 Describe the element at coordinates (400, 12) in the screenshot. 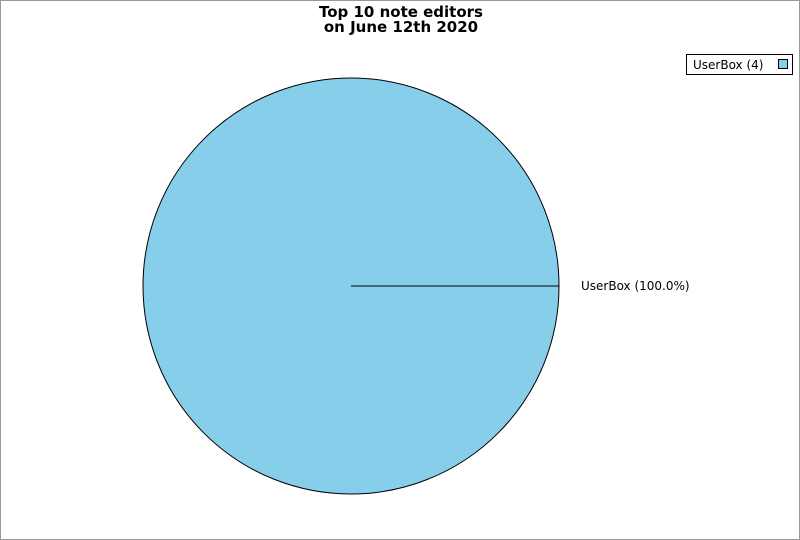

I see `chart-title-line-1: Top 10 note editors` at that location.